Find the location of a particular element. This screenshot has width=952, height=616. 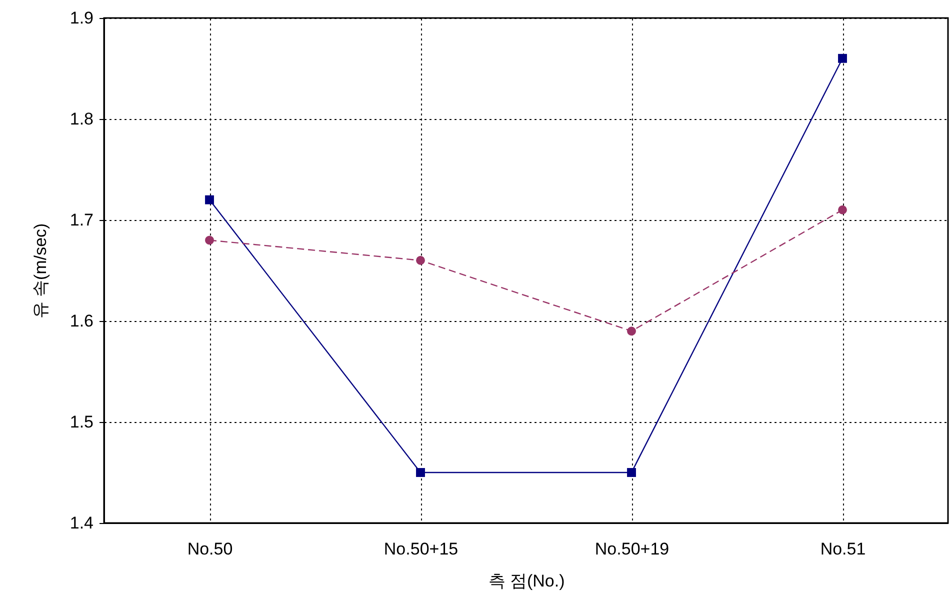

x-axis-title: 측 점(No.) is located at coordinates (526, 581).